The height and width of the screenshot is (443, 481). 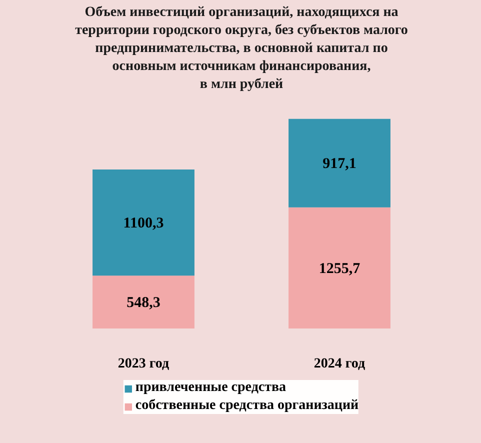 What do you see at coordinates (247, 406) in the screenshot?
I see `legend-label: собственные средства организаций` at bounding box center [247, 406].